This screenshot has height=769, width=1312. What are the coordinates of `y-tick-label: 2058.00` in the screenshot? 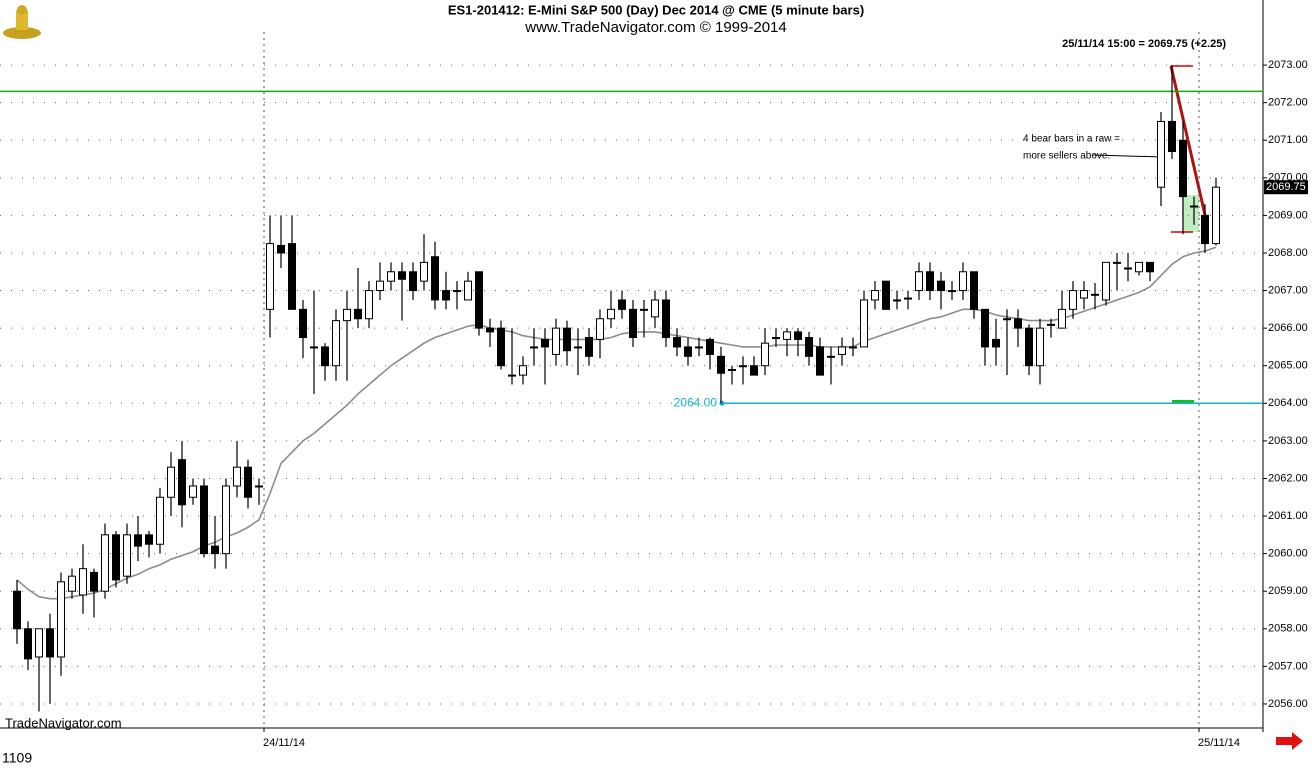 It's located at (1288, 629).